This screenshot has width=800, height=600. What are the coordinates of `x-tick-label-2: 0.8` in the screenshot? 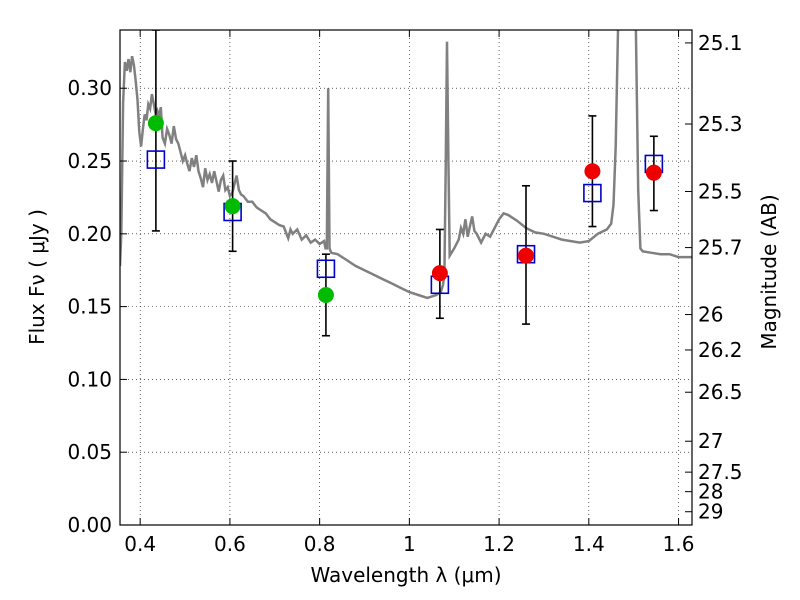 It's located at (320, 544).